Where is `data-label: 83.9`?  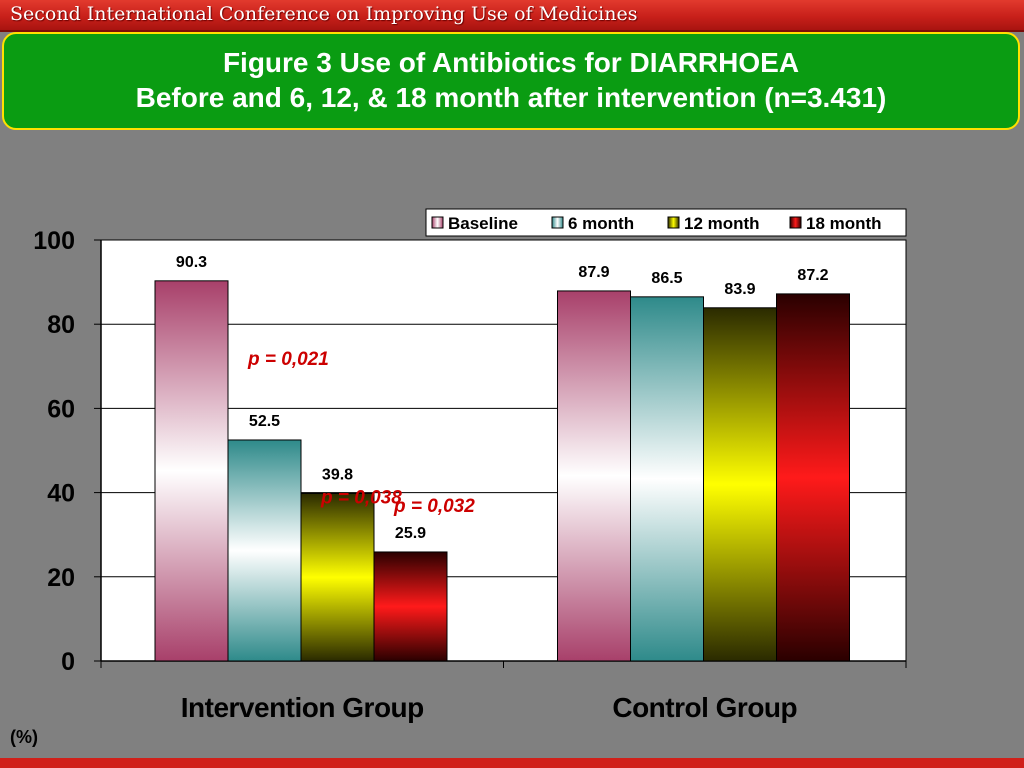
data-label: 83.9 is located at coordinates (739, 289).